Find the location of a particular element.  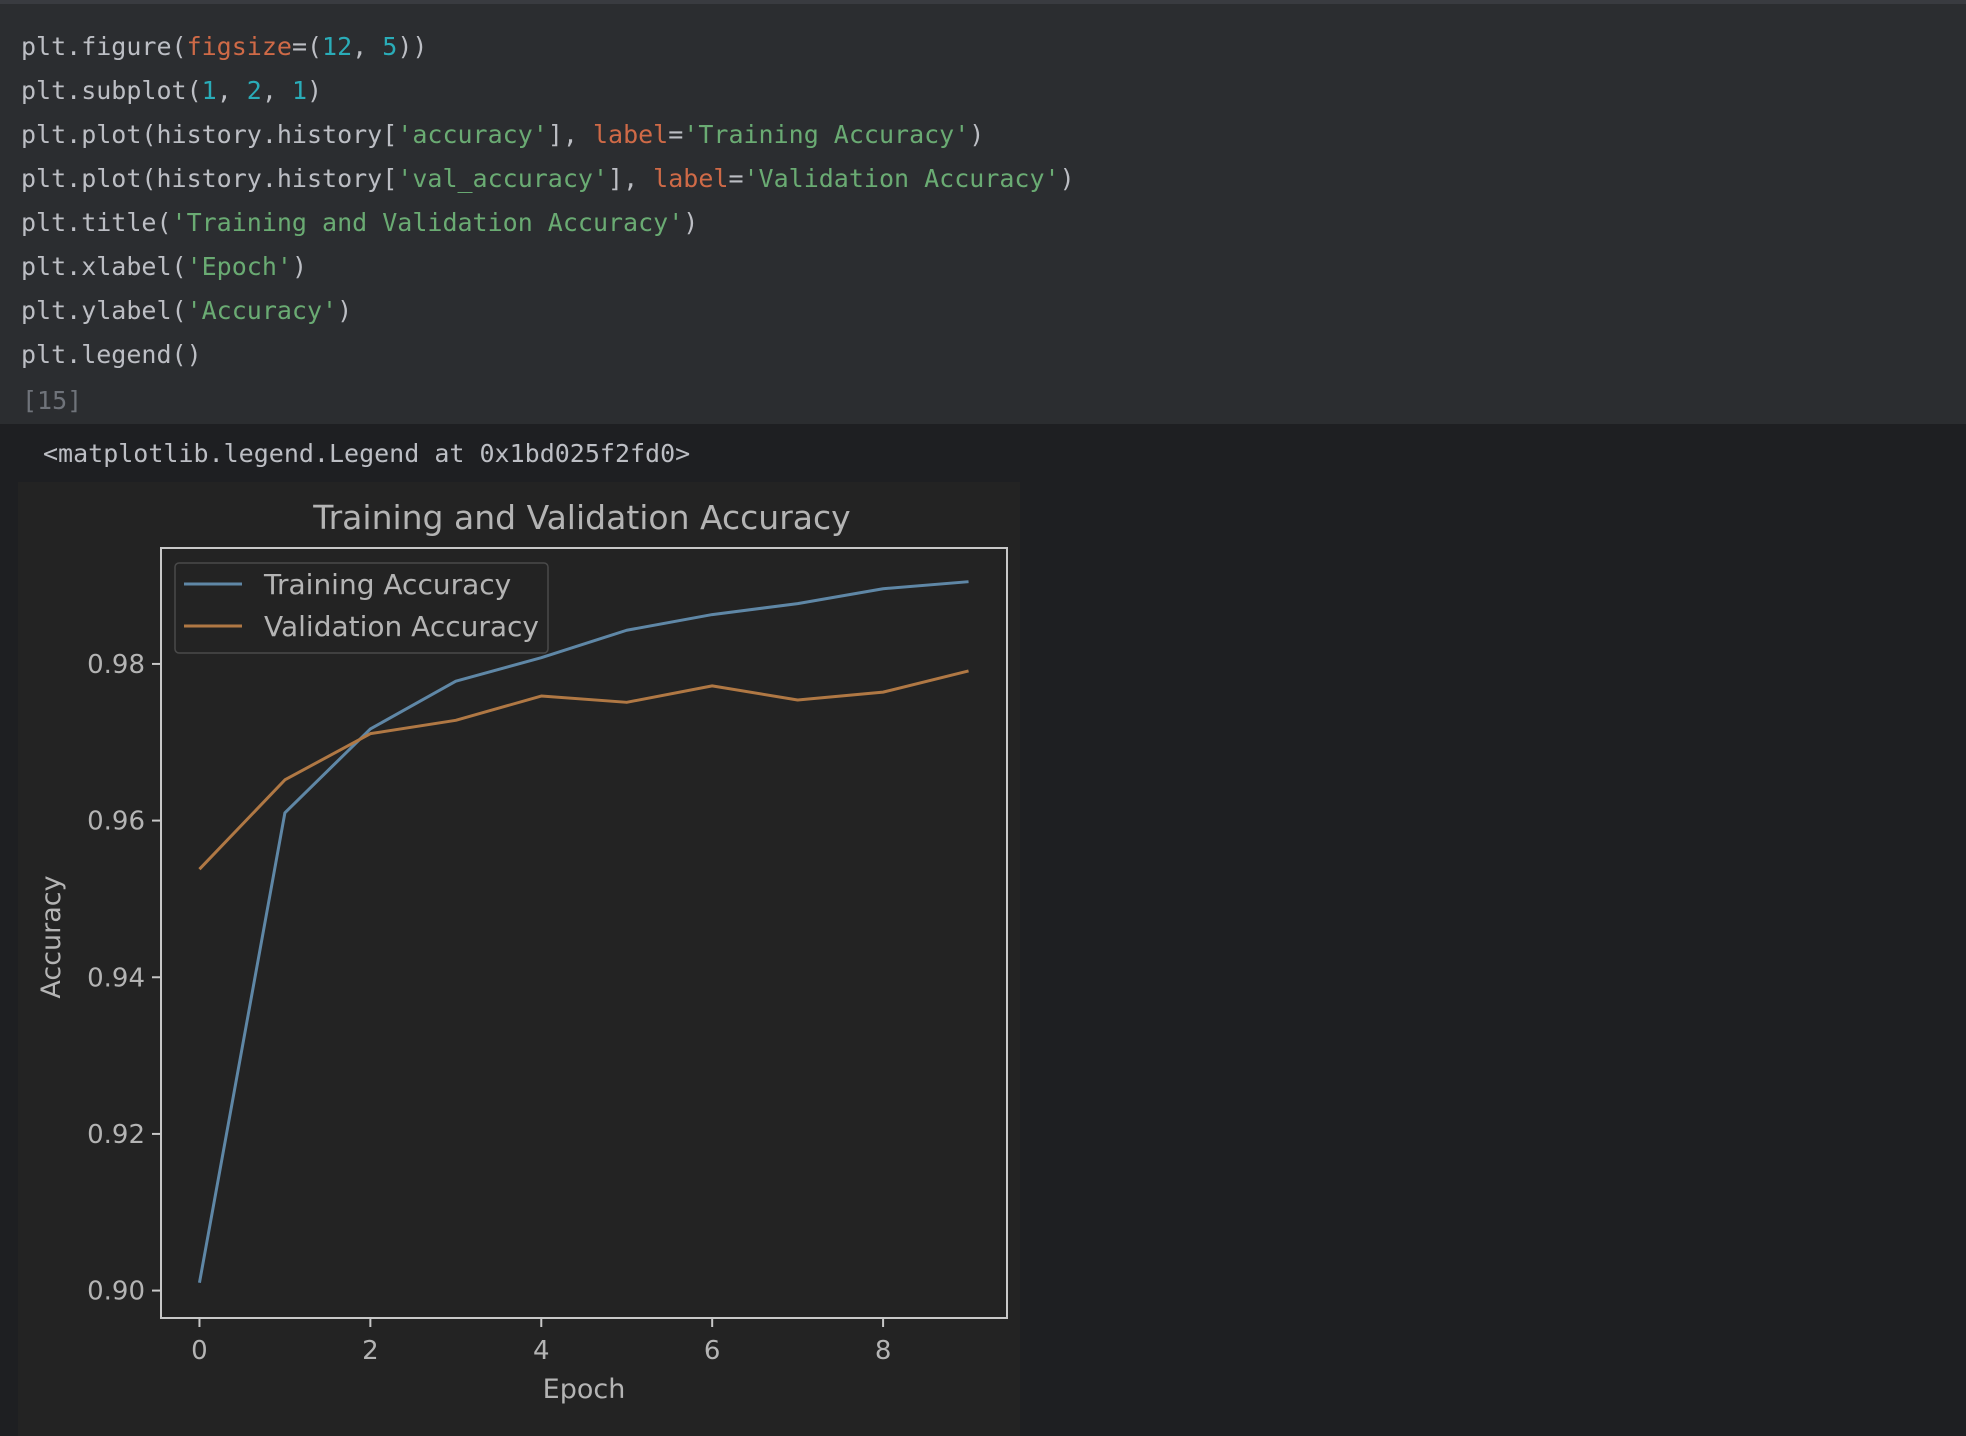

x-tick-label: 2 is located at coordinates (370, 1351).